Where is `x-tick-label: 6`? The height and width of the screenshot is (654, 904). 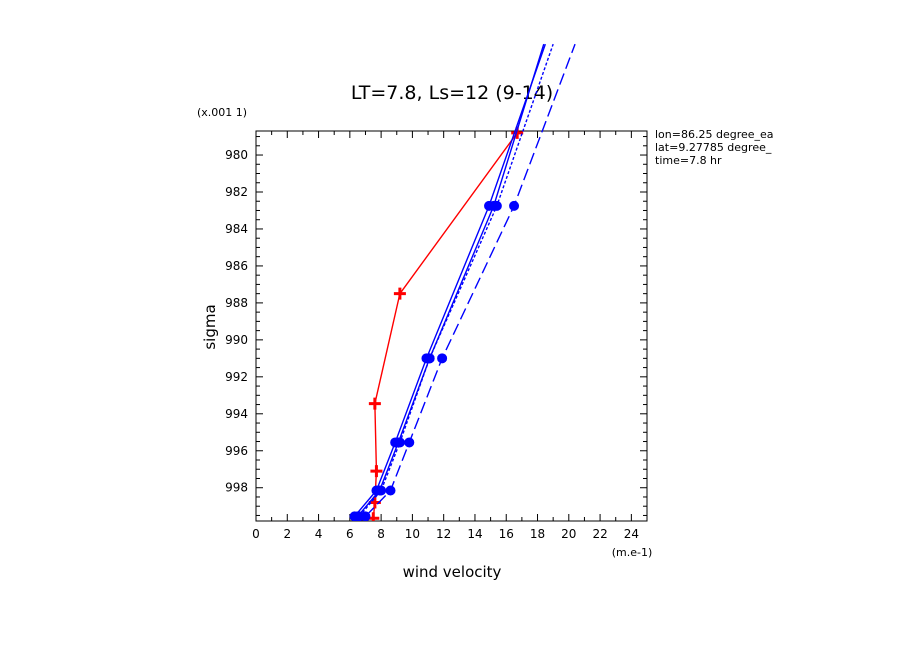 x-tick-label: 6 is located at coordinates (350, 534).